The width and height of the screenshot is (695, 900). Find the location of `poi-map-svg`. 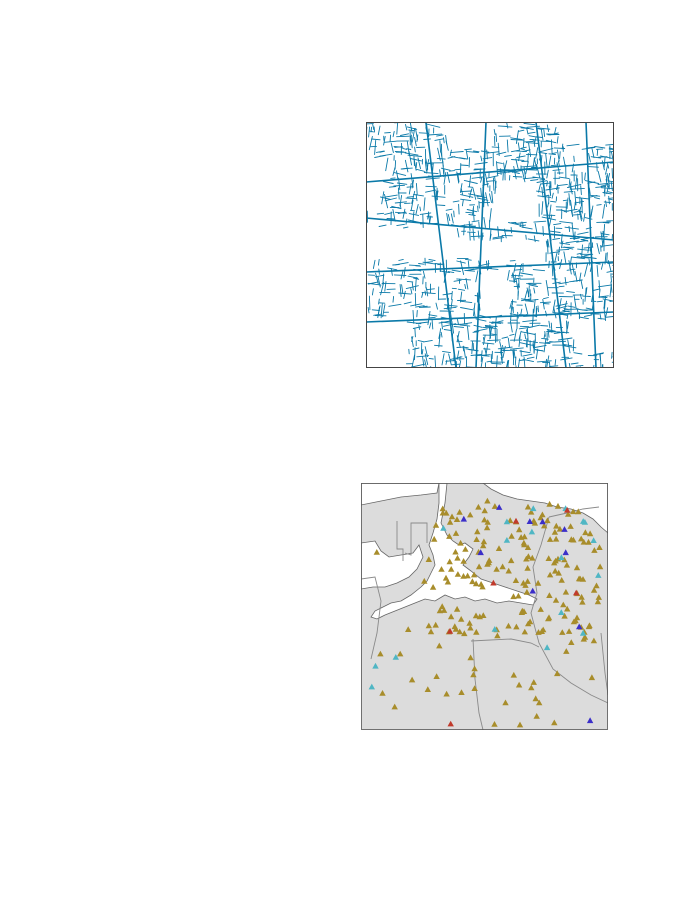

poi-map-svg is located at coordinates (484, 606).